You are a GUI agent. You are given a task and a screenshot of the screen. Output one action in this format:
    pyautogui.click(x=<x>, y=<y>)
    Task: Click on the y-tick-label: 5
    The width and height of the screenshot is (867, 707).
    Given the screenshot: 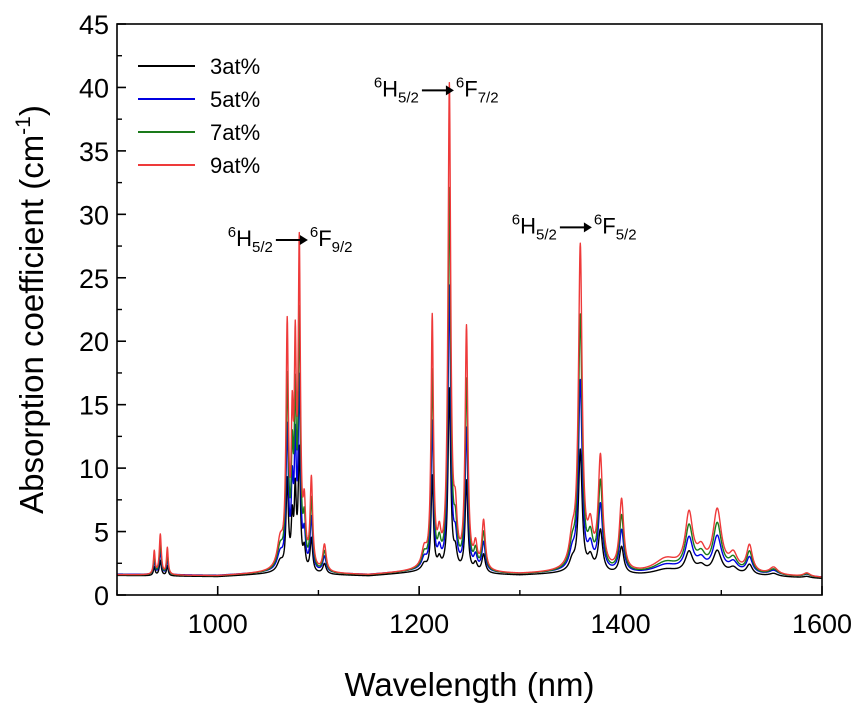 What is the action you would take?
    pyautogui.click(x=101, y=533)
    